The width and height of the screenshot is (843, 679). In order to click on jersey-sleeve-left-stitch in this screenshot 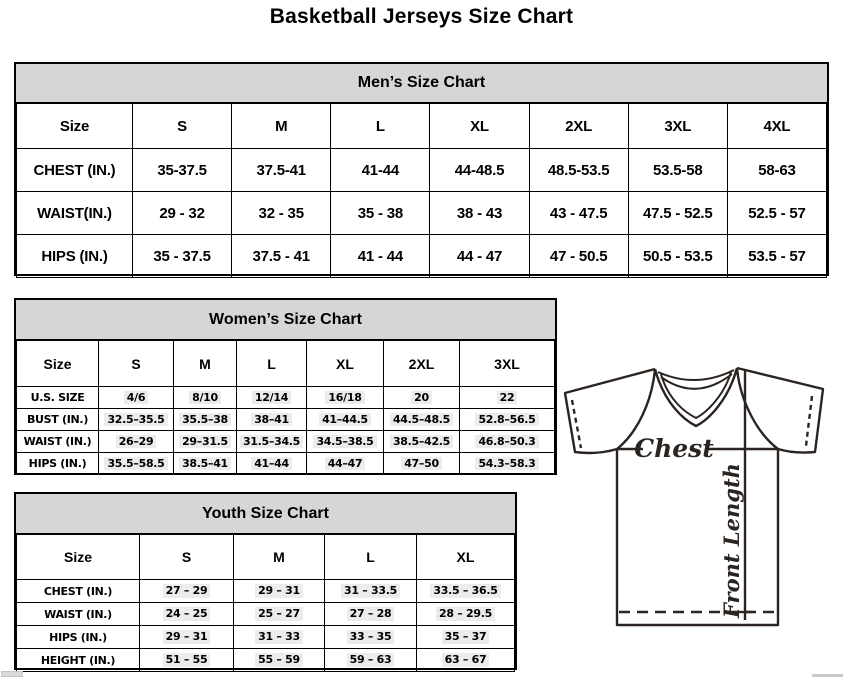, I will do `click(576, 424)`.